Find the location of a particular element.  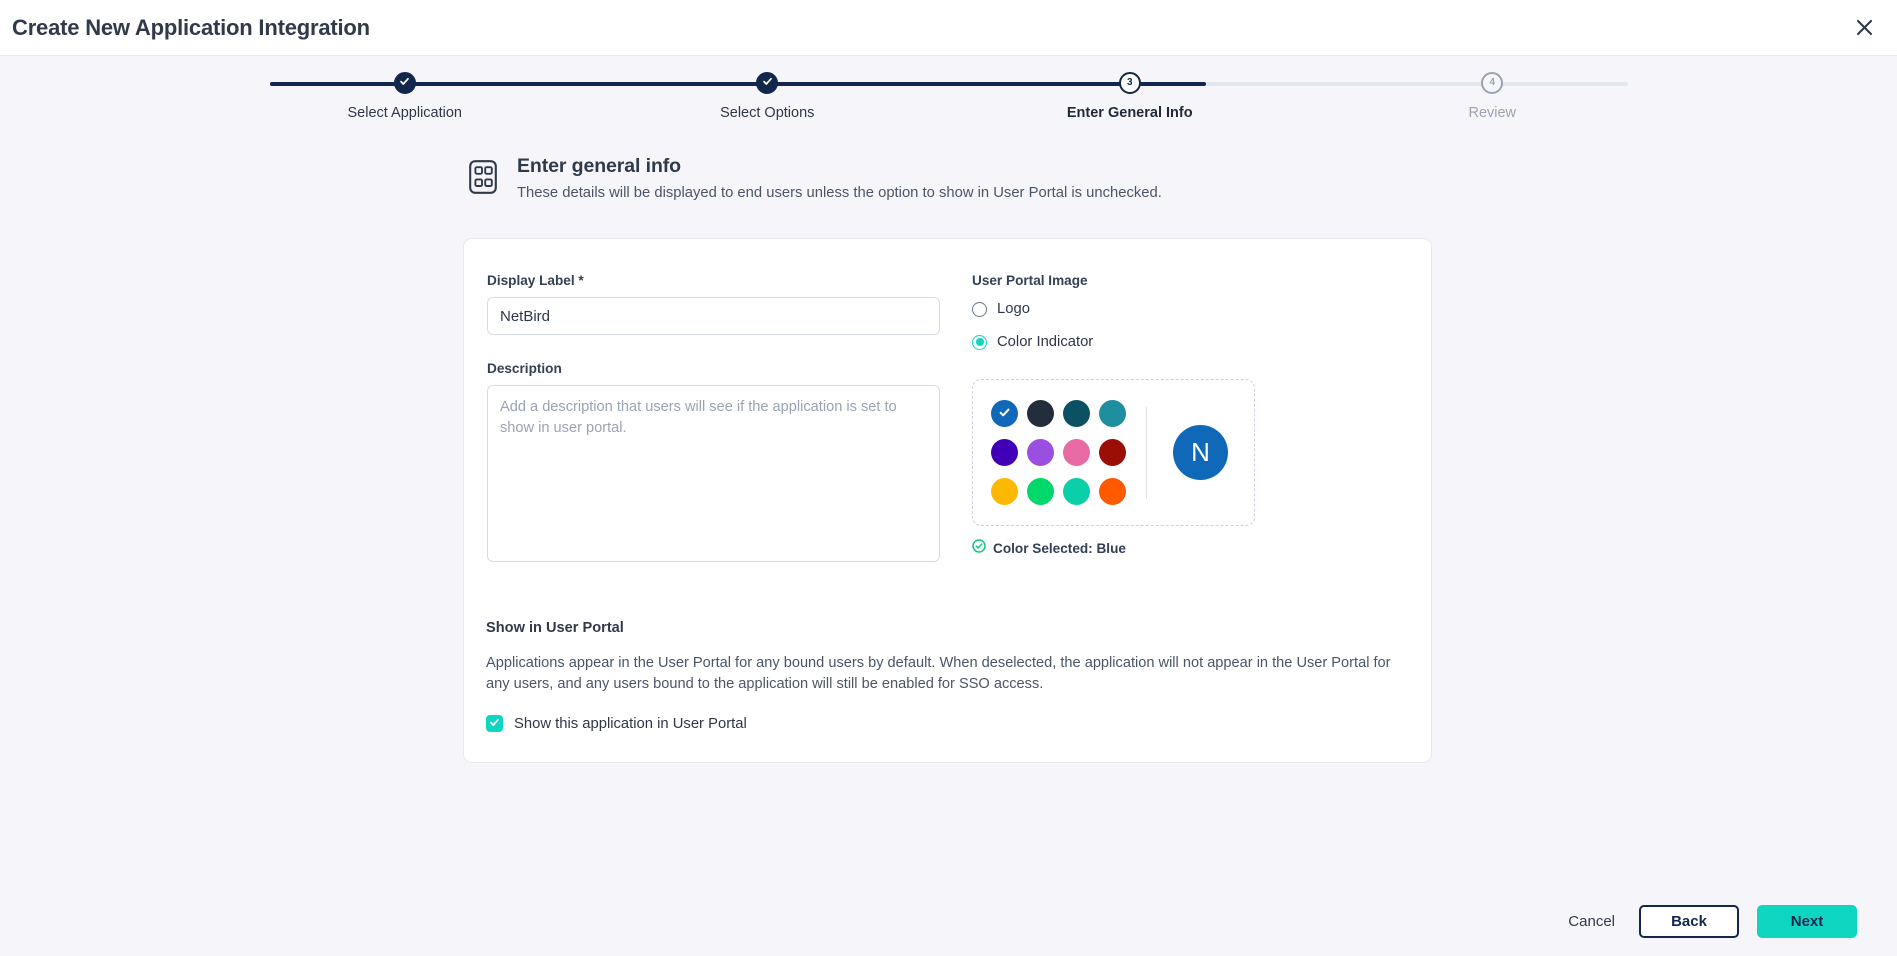

color-swatch-amber is located at coordinates (1004, 491).